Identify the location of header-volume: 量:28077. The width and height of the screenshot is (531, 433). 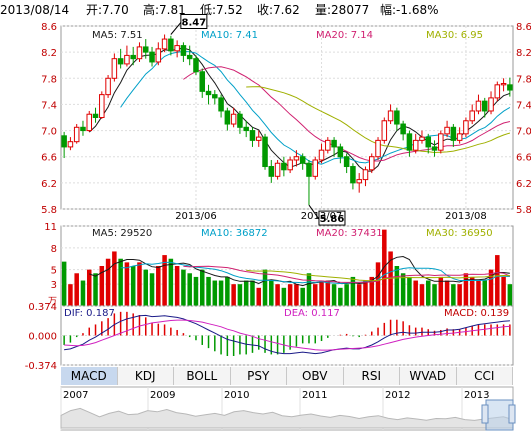
(342, 10).